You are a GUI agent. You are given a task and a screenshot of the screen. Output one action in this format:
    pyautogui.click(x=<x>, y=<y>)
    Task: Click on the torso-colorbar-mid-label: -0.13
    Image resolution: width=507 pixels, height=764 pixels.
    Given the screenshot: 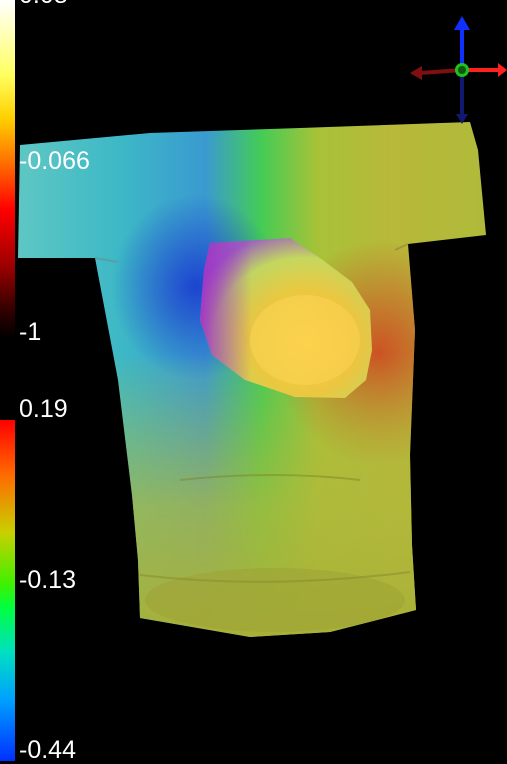 What is the action you would take?
    pyautogui.click(x=47, y=580)
    